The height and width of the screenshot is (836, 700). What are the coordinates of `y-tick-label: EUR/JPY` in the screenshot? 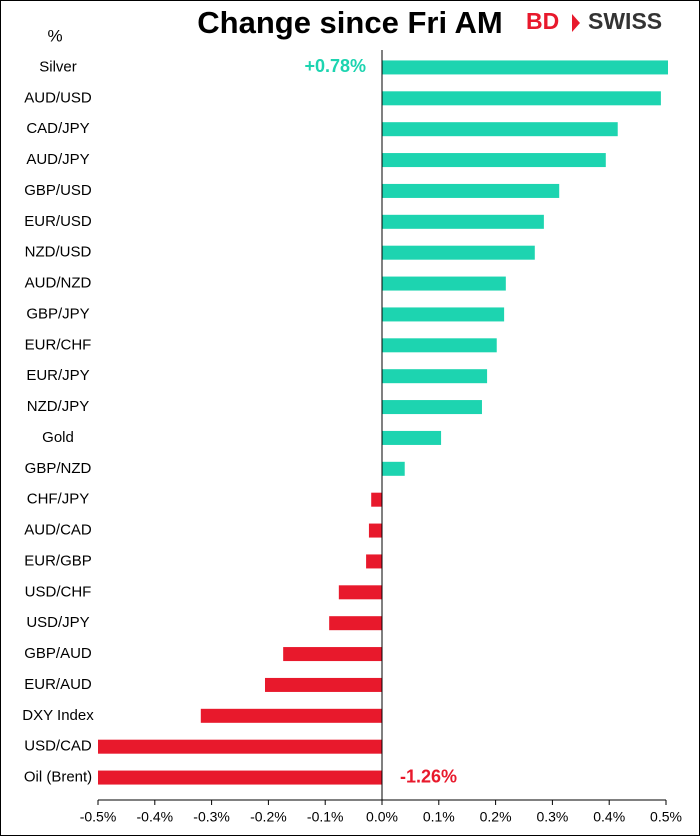 It's located at (57, 375).